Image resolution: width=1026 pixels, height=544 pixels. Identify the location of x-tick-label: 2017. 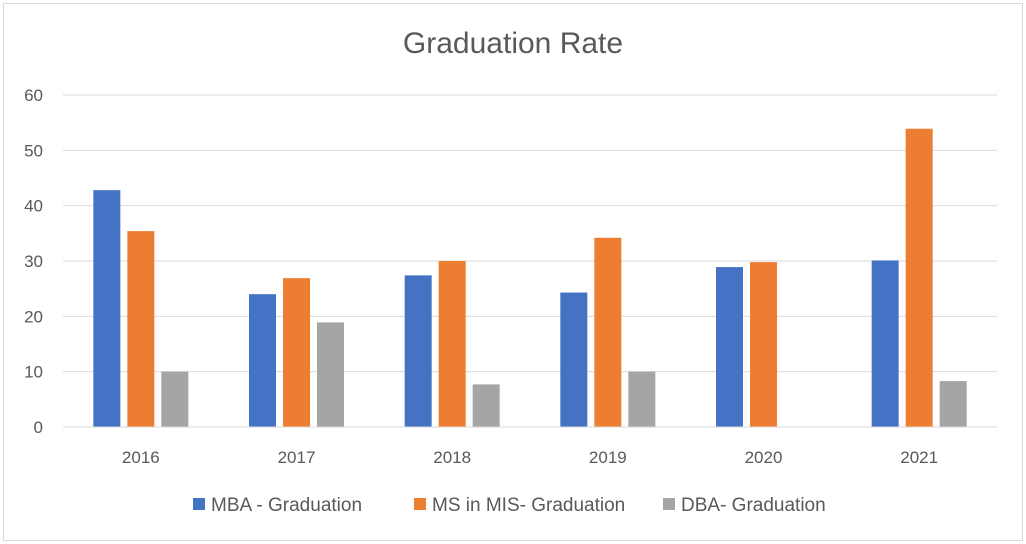
(297, 457).